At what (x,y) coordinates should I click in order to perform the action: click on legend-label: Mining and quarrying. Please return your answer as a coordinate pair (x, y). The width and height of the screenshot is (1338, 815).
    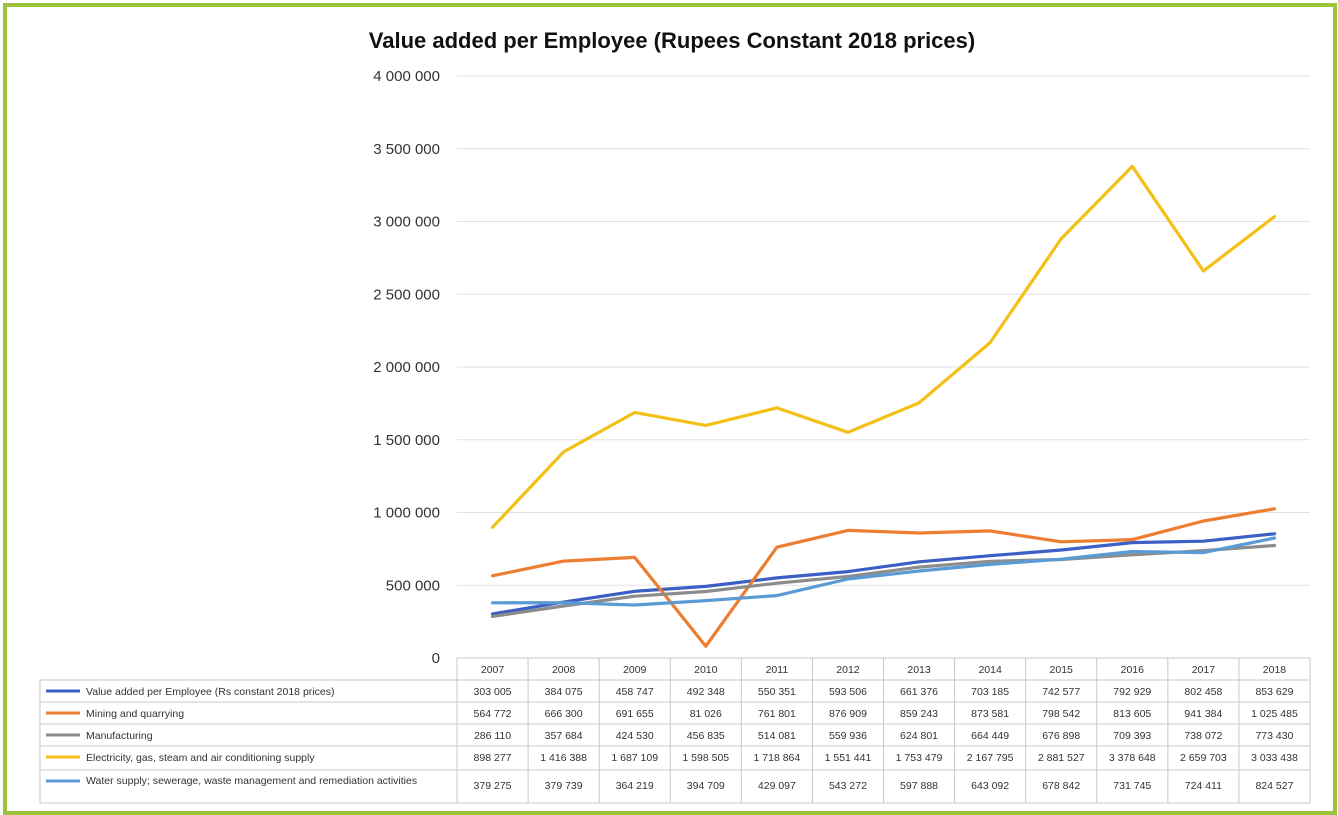
    Looking at the image, I should click on (135, 714).